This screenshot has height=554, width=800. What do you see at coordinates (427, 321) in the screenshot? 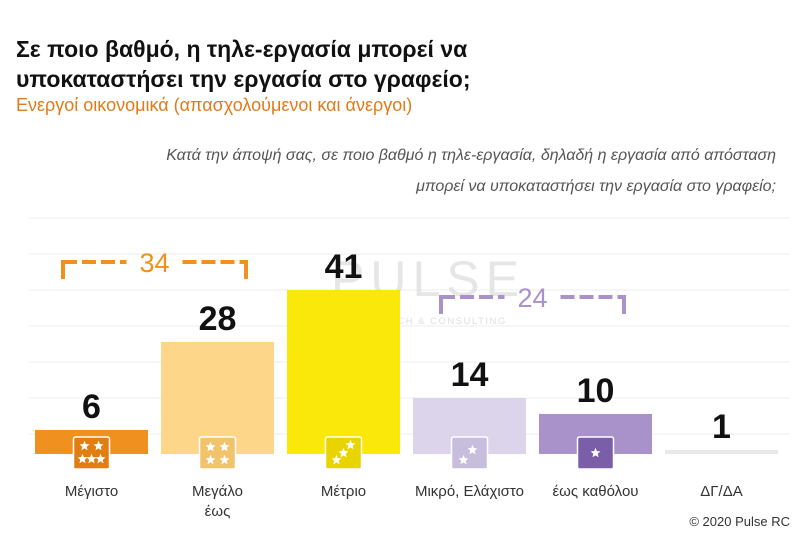
I see `watermark-tagline: RESEARCH & CONSULTING` at bounding box center [427, 321].